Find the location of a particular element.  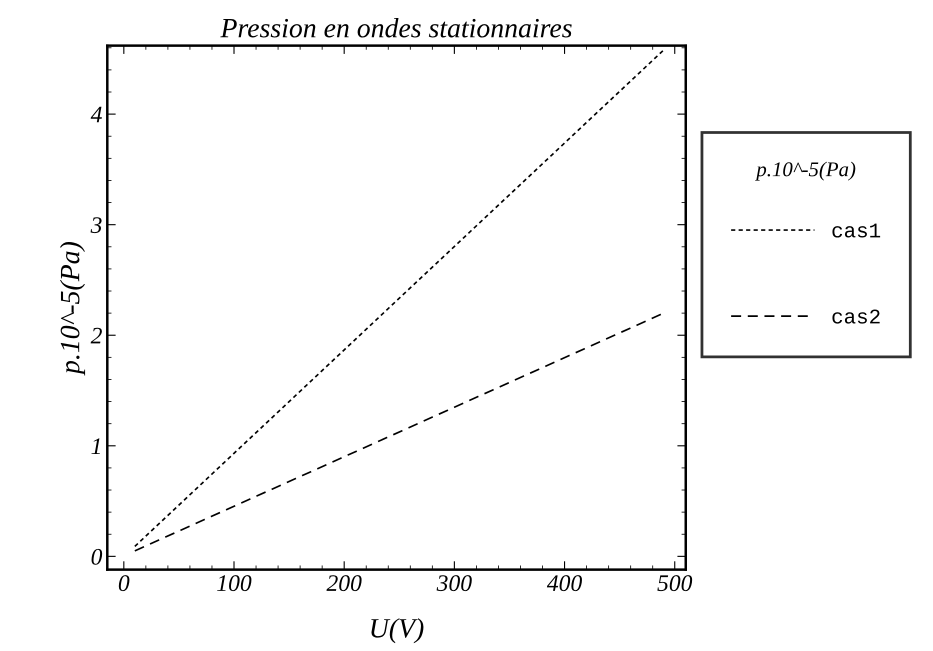

y-axis-title: p.10^-5(Pa) is located at coordinates (73, 309).